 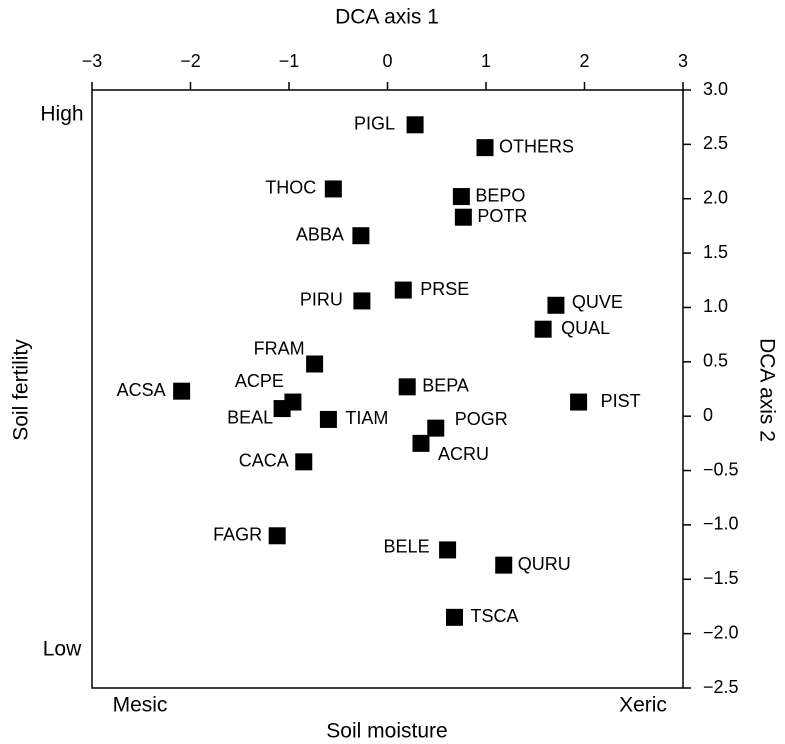 What do you see at coordinates (264, 461) in the screenshot?
I see `point-label: CACA` at bounding box center [264, 461].